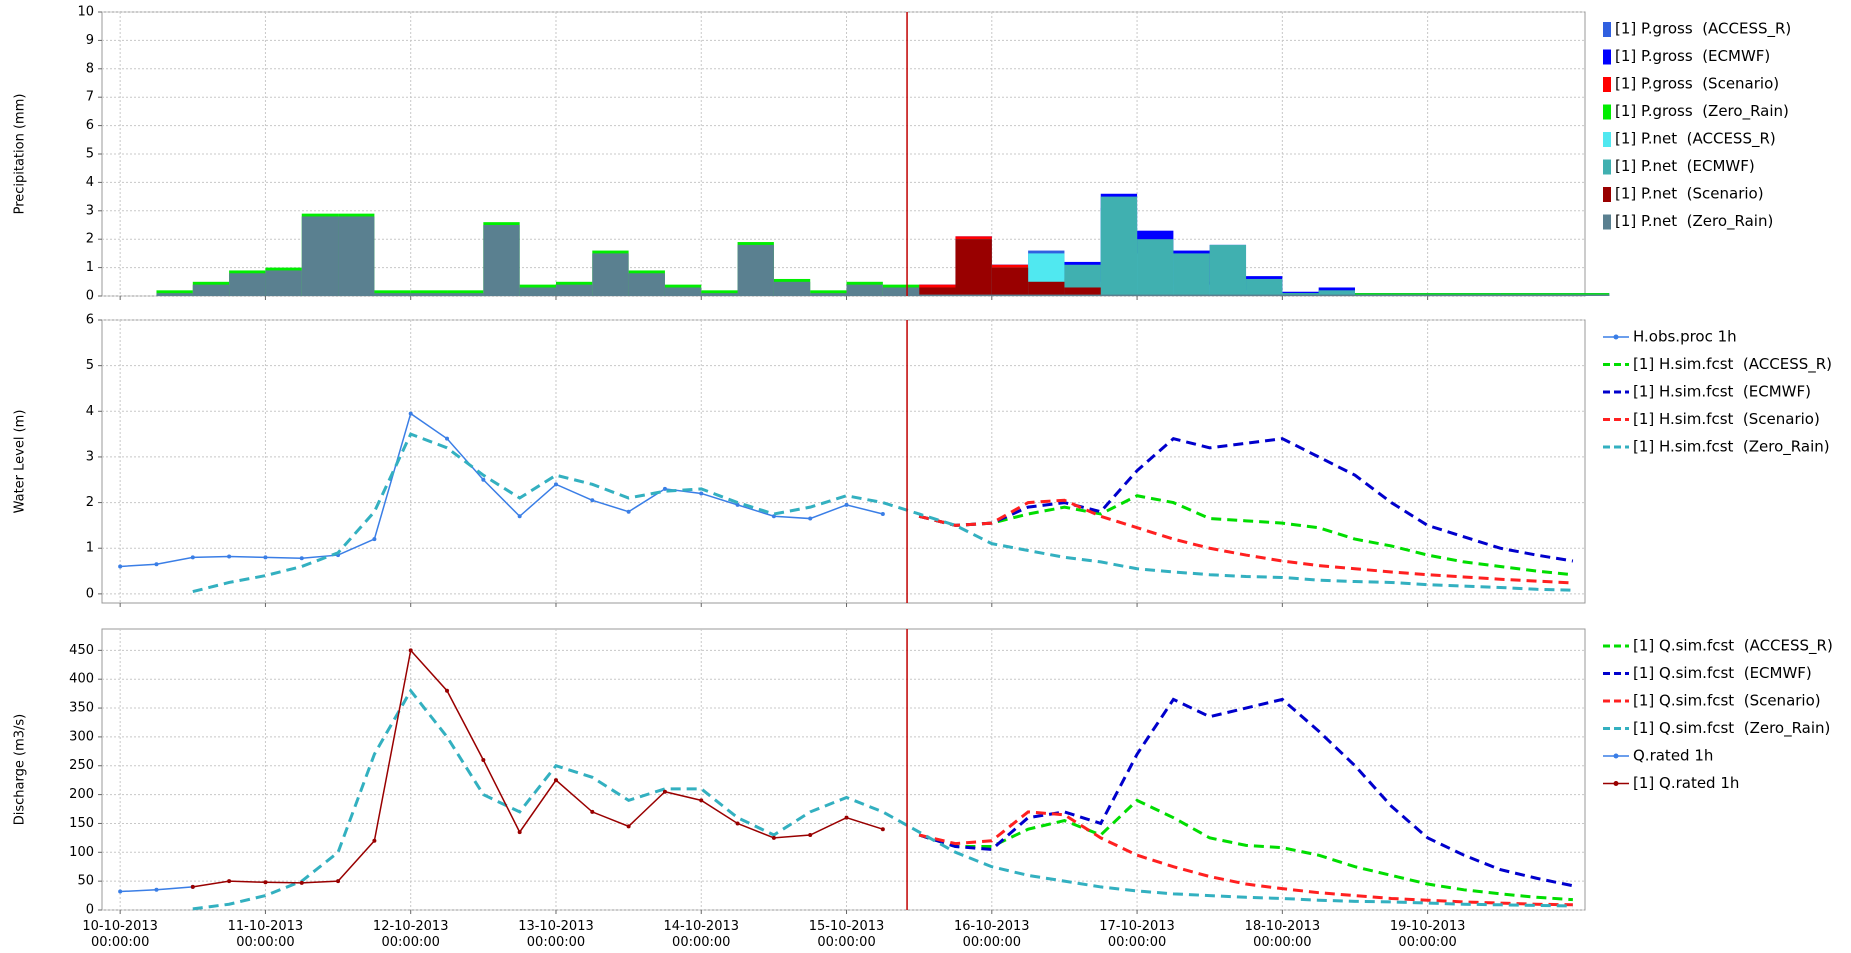 This screenshot has width=1851, height=953. What do you see at coordinates (81, 708) in the screenshot?
I see `y-tick-label: 350` at bounding box center [81, 708].